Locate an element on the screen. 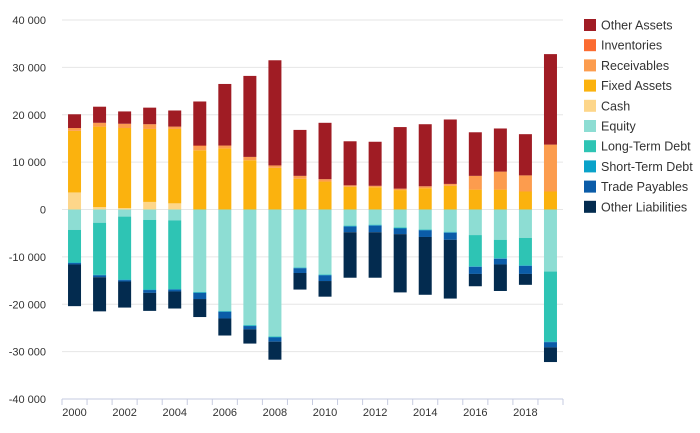 The height and width of the screenshot is (433, 700). bar-segment-other-assets-2007 is located at coordinates (250, 116).